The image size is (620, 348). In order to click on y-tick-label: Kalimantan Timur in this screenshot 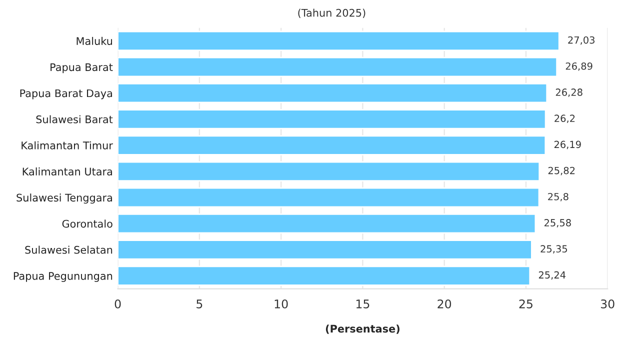, I will do `click(67, 145)`.